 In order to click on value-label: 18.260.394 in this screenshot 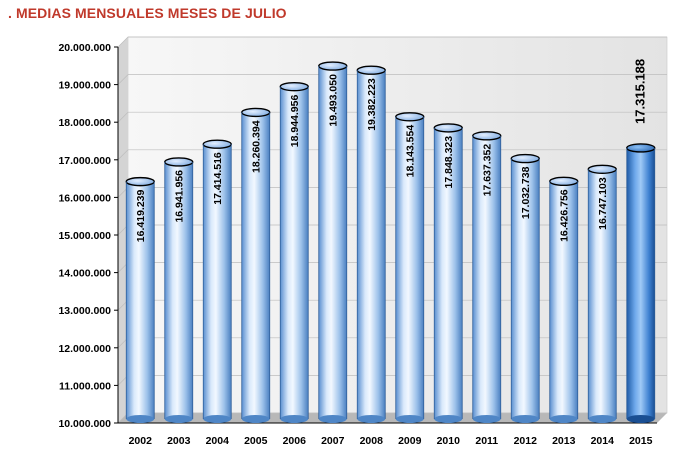, I will do `click(257, 146)`.